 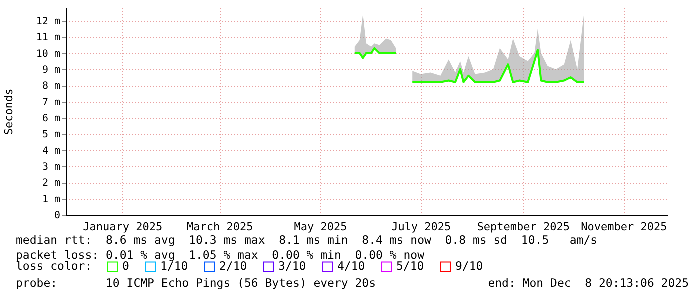 What do you see at coordinates (51, 118) in the screenshot?
I see `y-tick-label: 6 m` at bounding box center [51, 118].